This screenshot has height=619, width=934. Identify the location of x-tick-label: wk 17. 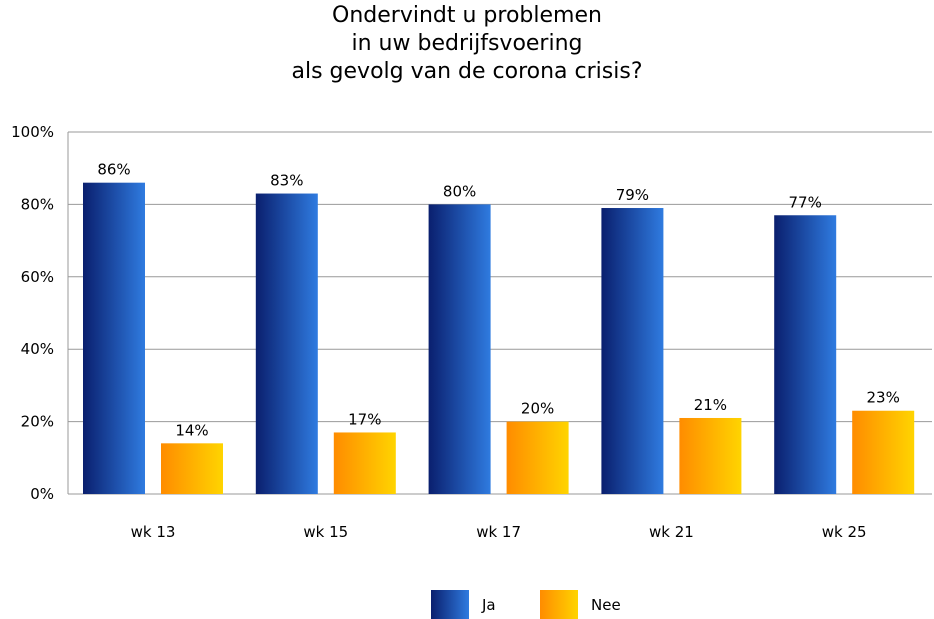
(498, 532).